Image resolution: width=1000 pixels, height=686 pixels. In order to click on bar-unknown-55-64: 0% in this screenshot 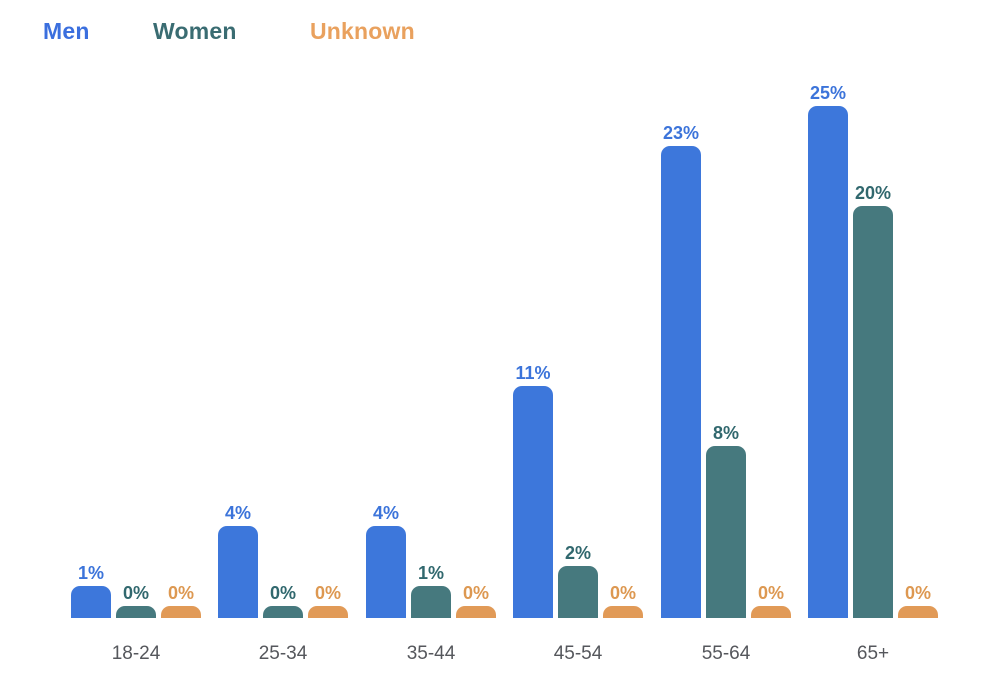, I will do `click(771, 600)`.